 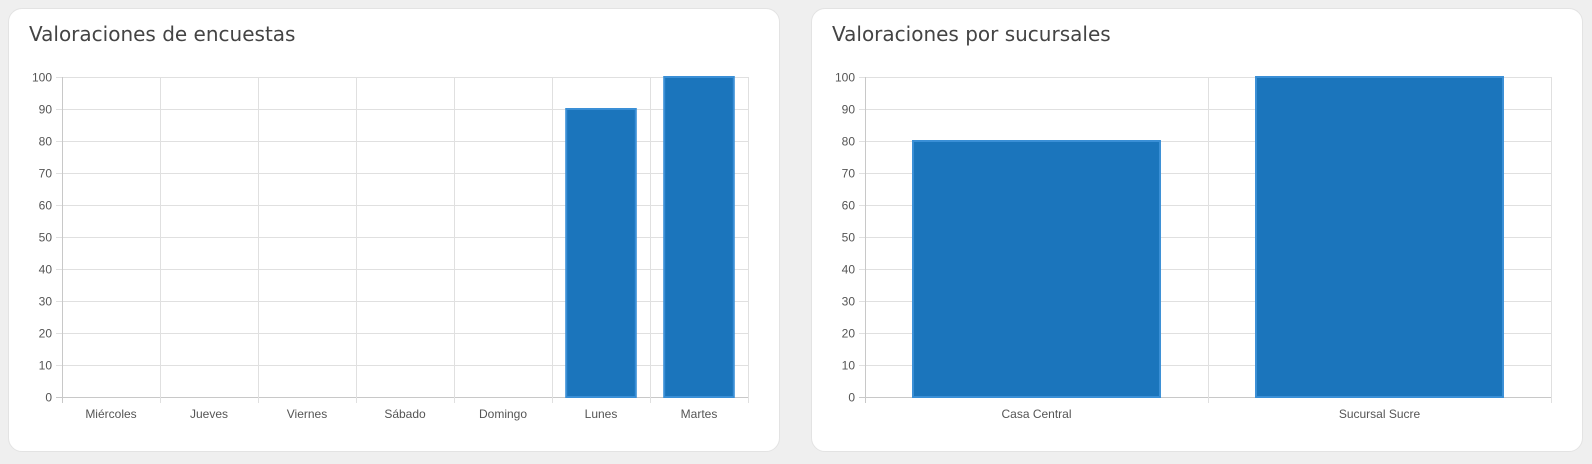 I want to click on bar-lunes, so click(x=601, y=253).